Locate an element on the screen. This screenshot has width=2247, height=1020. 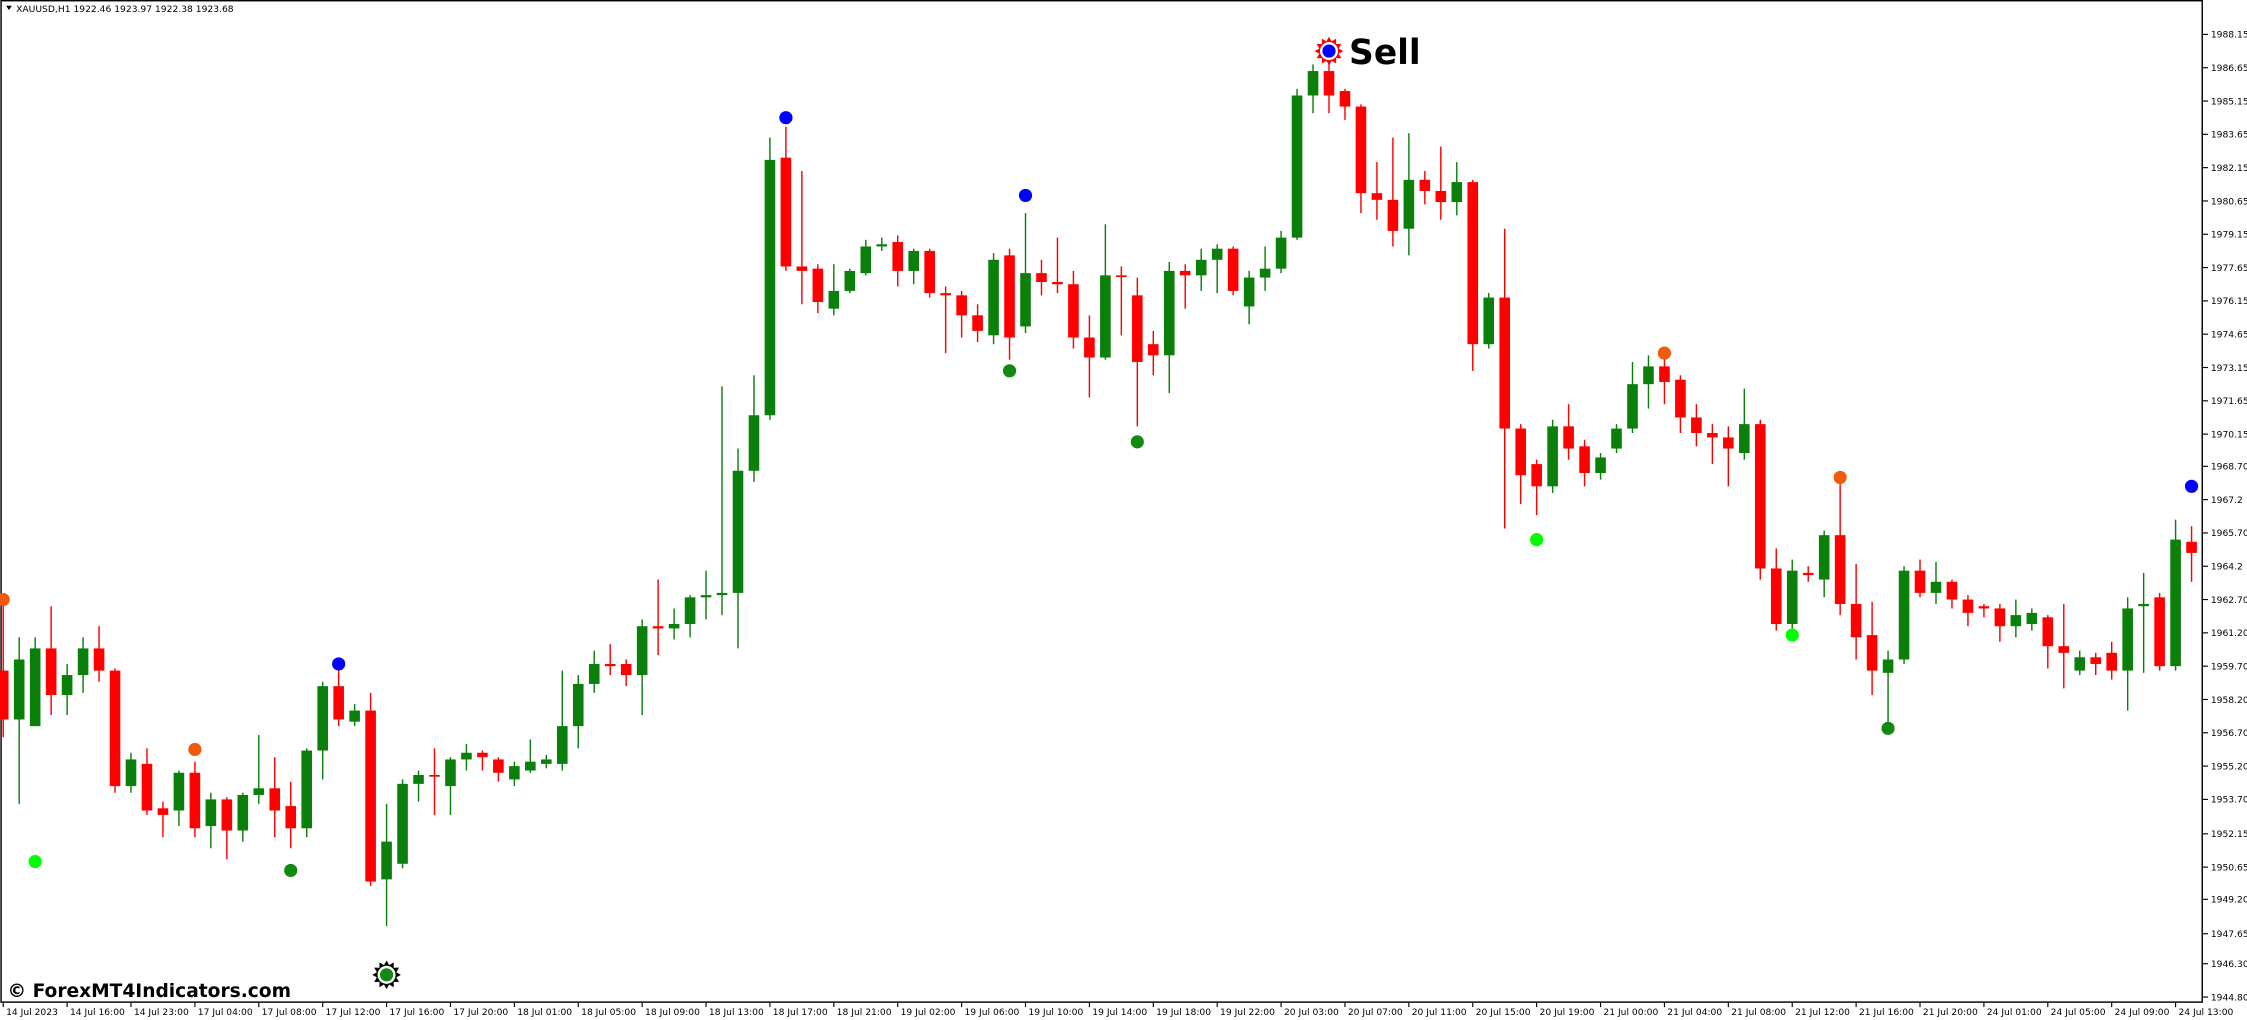
x-tick-label: 14 Jul 23:00 is located at coordinates (161, 1012).